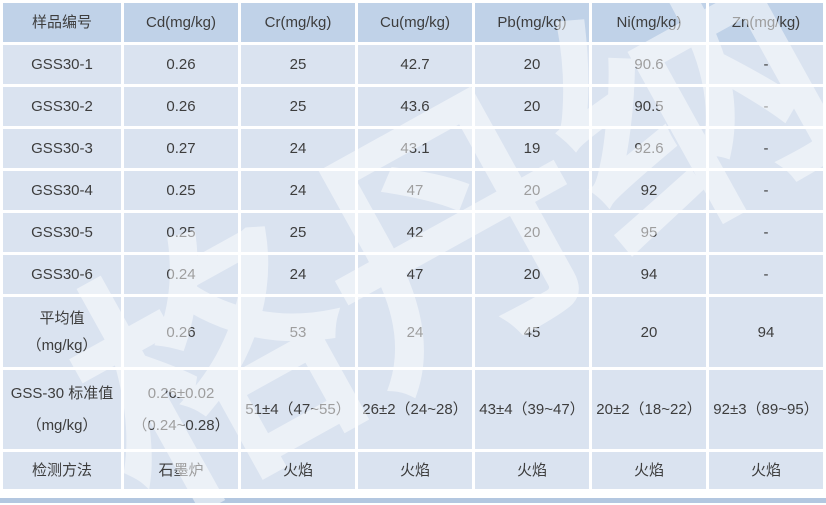 The height and width of the screenshot is (505, 826). Describe the element at coordinates (766, 22) in the screenshot. I see `header-cell-zn: Zn(mg/kg)` at that location.